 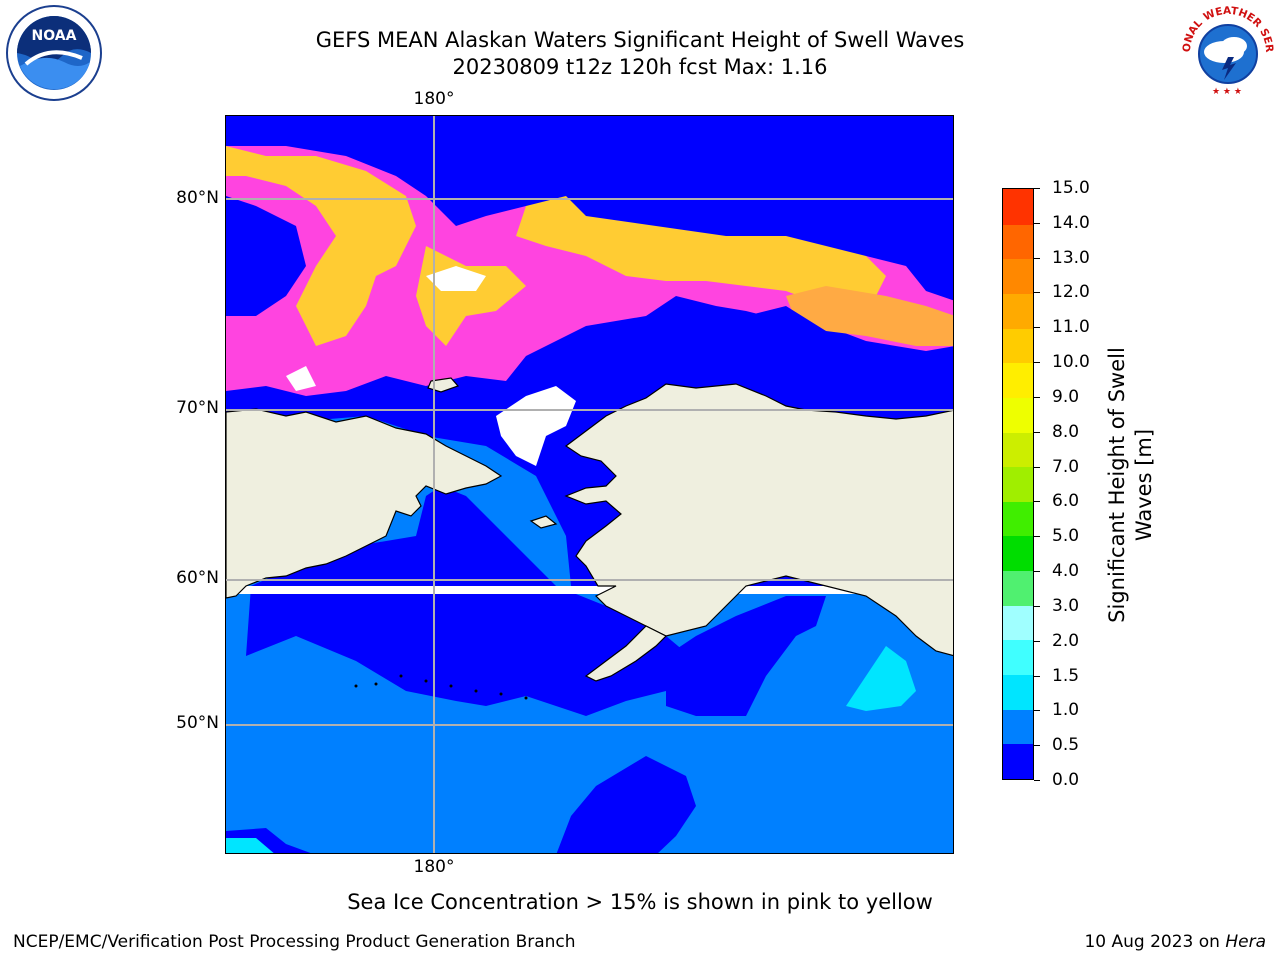 I want to click on nws-logo: NATIONAL WEATHER SERVICE ★ ★ ★, so click(x=1226, y=51).